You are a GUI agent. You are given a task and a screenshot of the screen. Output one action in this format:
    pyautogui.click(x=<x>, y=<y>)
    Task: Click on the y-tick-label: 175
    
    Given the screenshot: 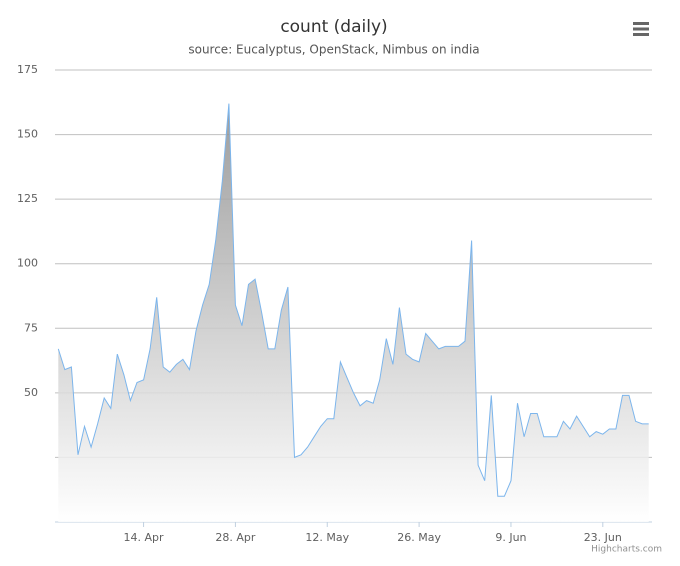 What is the action you would take?
    pyautogui.click(x=27, y=69)
    